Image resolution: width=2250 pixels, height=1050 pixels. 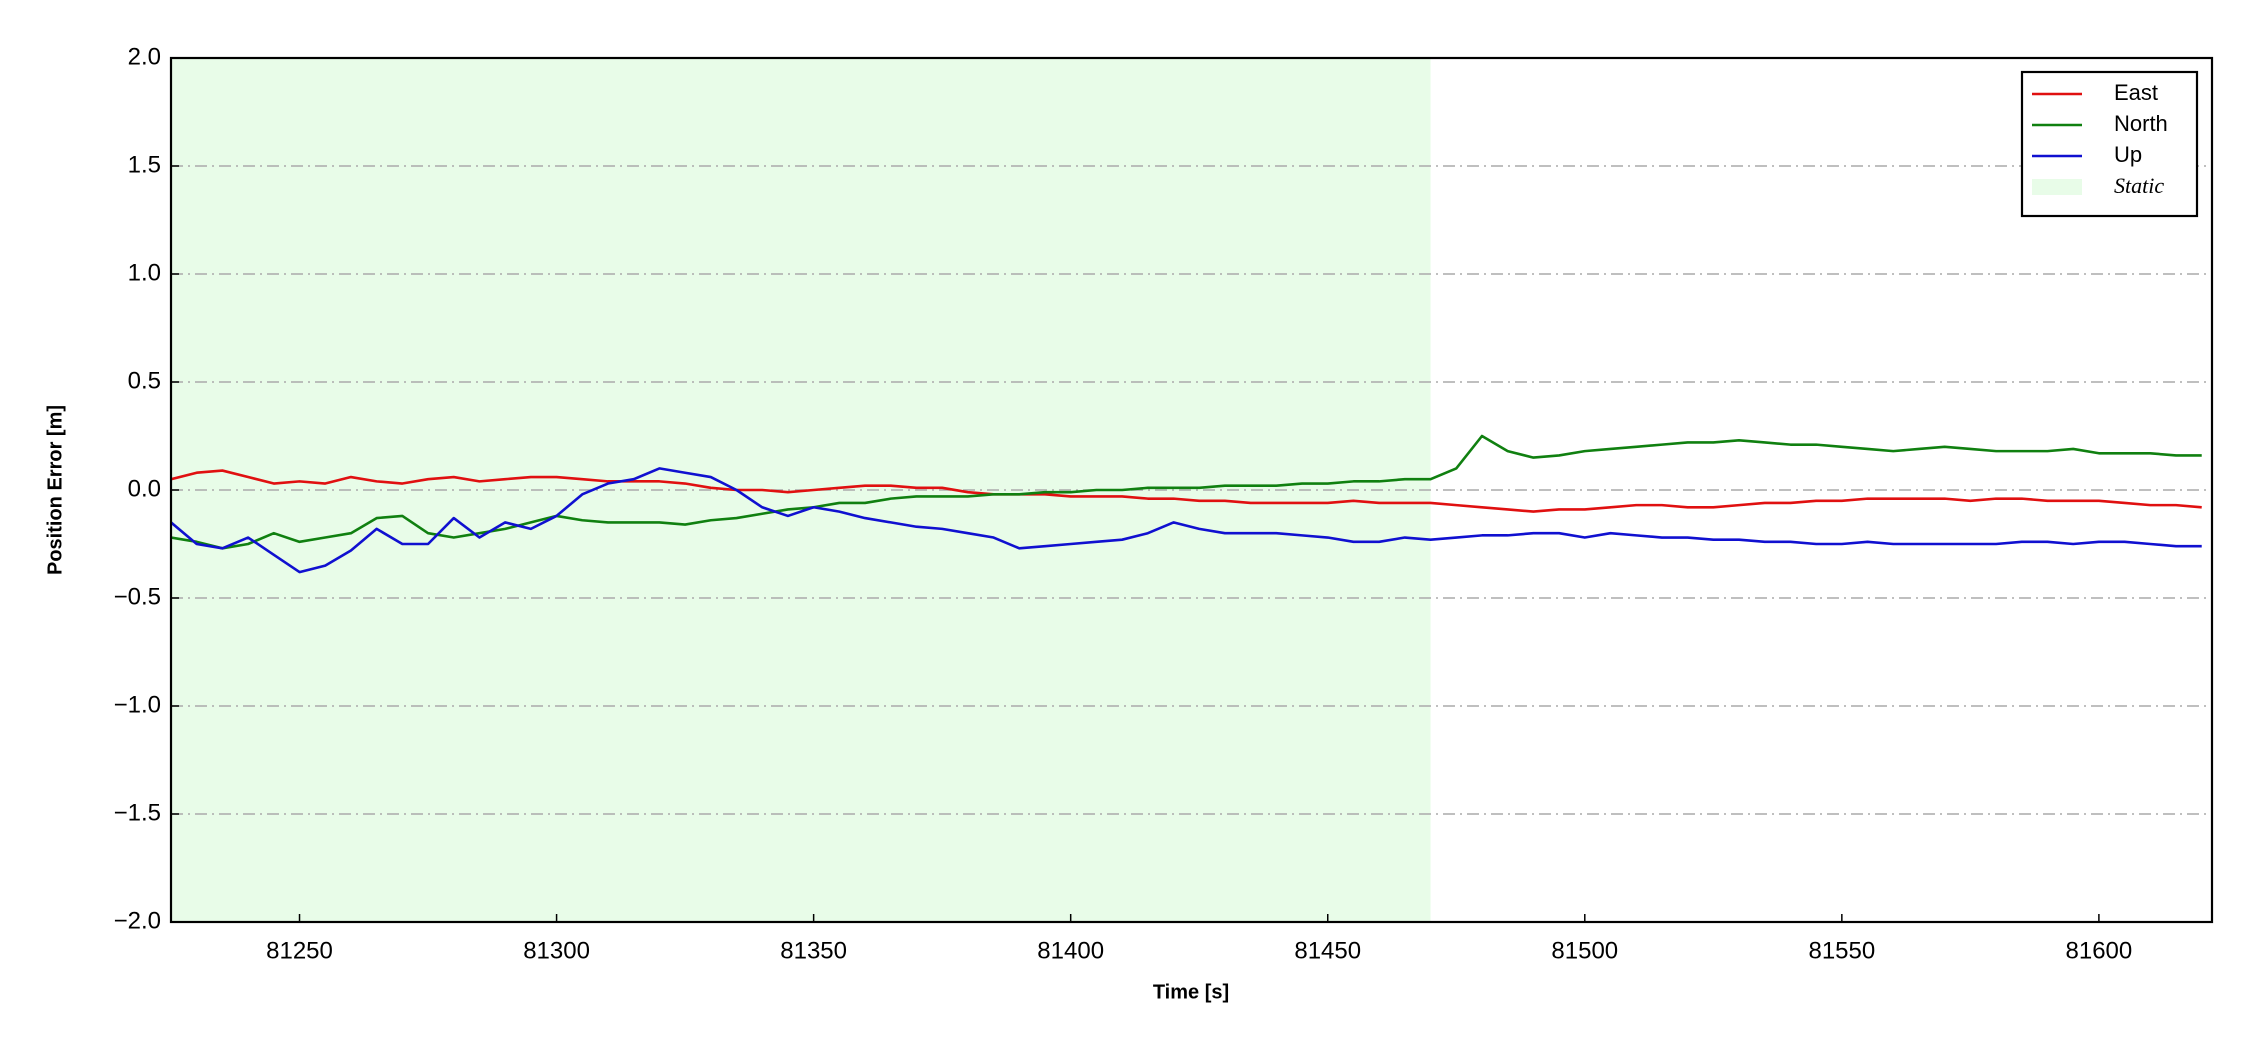 What do you see at coordinates (55, 490) in the screenshot?
I see `y-axis-label: Position Error [m]` at bounding box center [55, 490].